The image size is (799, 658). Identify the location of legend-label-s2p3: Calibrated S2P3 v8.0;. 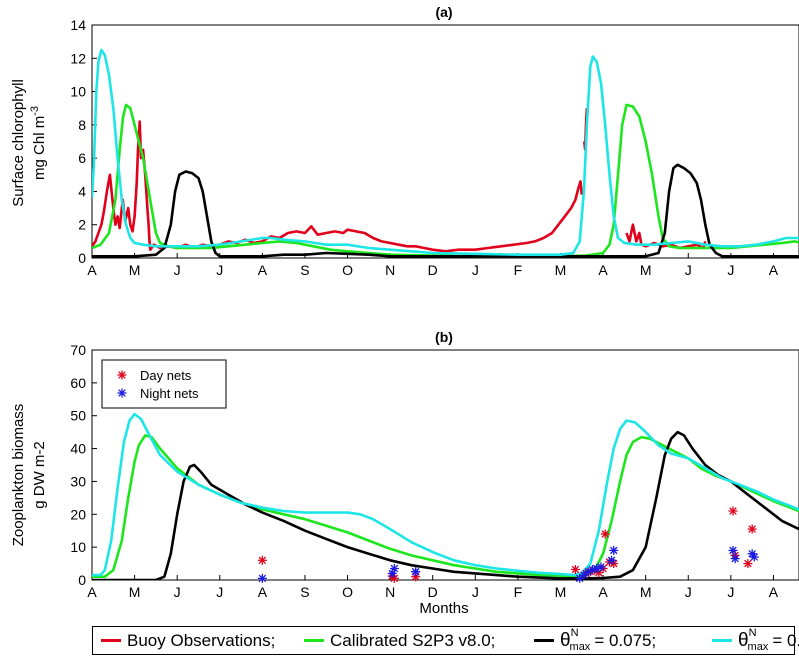
(413, 640).